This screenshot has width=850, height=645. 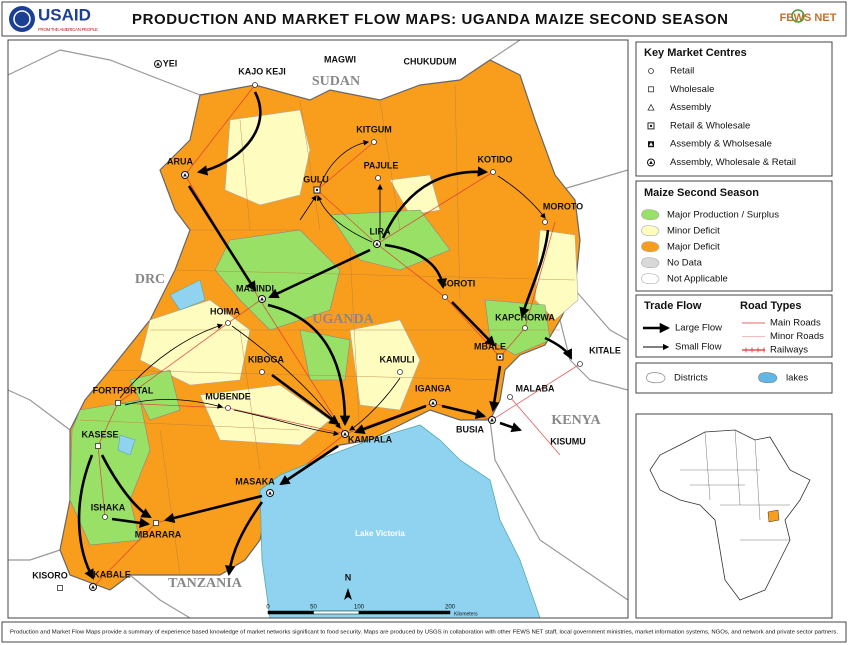 What do you see at coordinates (470, 429) in the screenshot?
I see `town-label: BUSIA` at bounding box center [470, 429].